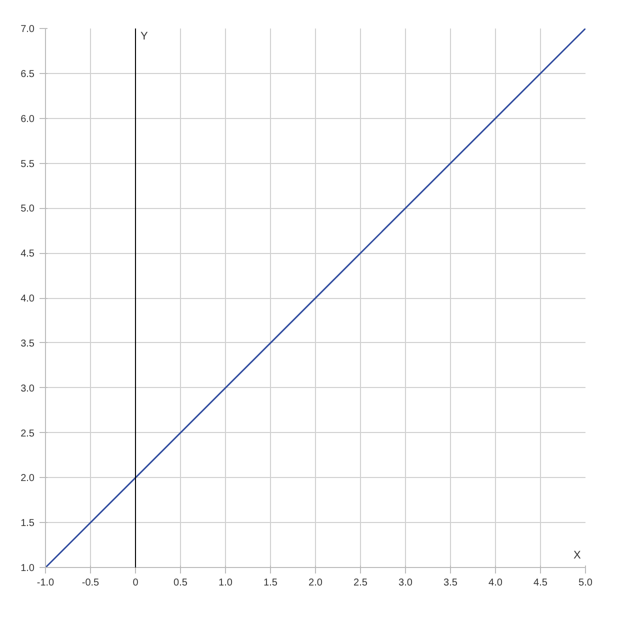  Describe the element at coordinates (27, 568) in the screenshot. I see `y-tick-label: 1.0` at that location.